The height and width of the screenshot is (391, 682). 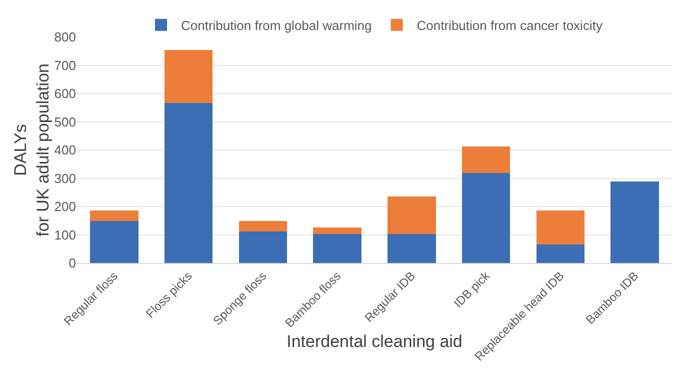 I want to click on y-axis-title: DALYs for UK adult population, so click(x=31, y=150).